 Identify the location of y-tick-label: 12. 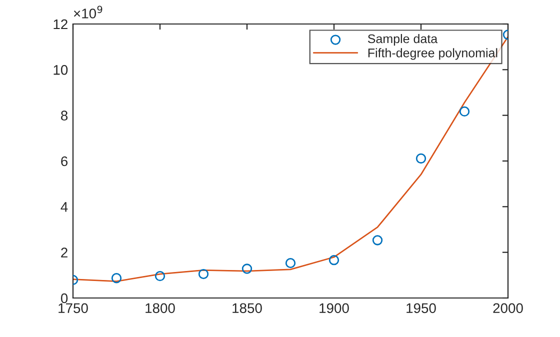
(61, 24).